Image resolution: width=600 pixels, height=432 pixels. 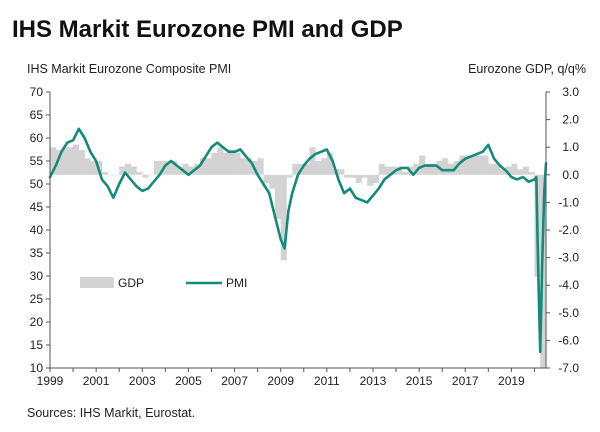 I want to click on left-tick-label: 50, so click(x=37, y=184).